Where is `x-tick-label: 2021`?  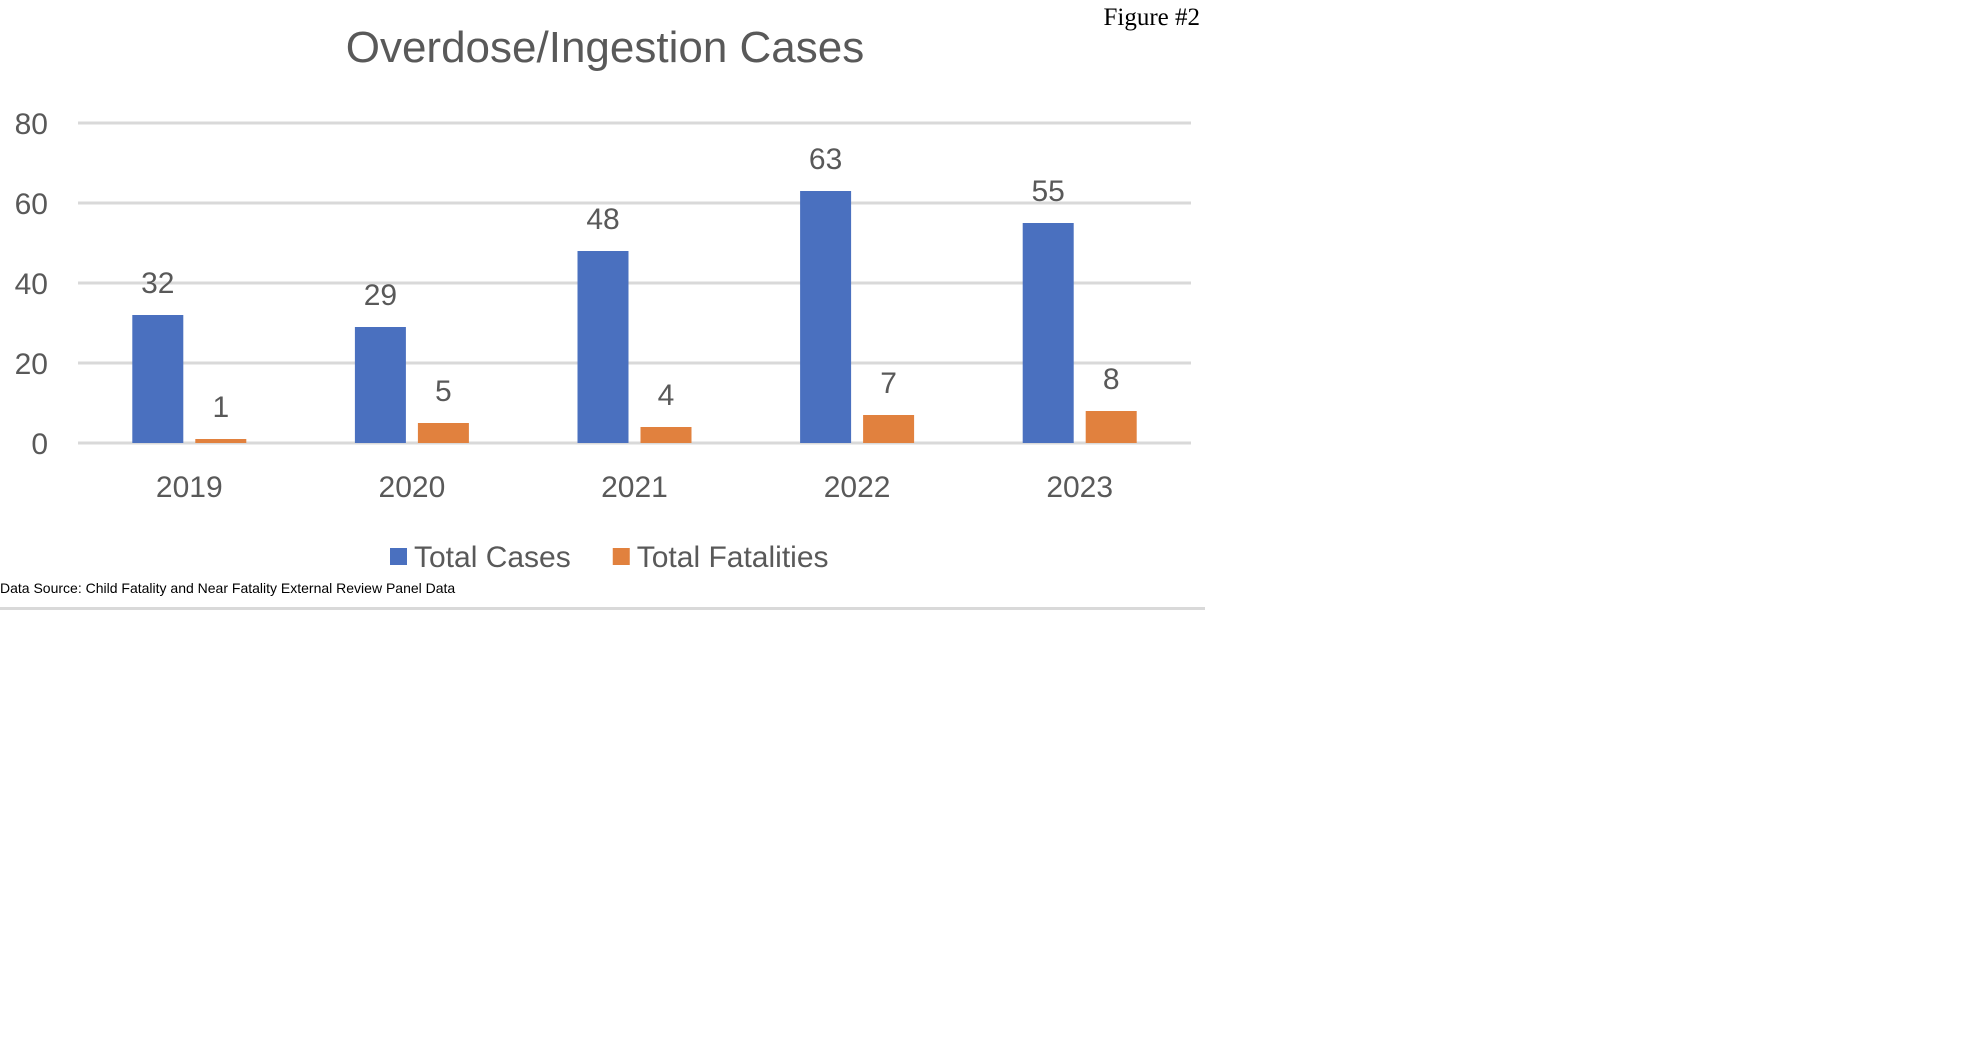 x-tick-label: 2021 is located at coordinates (634, 487).